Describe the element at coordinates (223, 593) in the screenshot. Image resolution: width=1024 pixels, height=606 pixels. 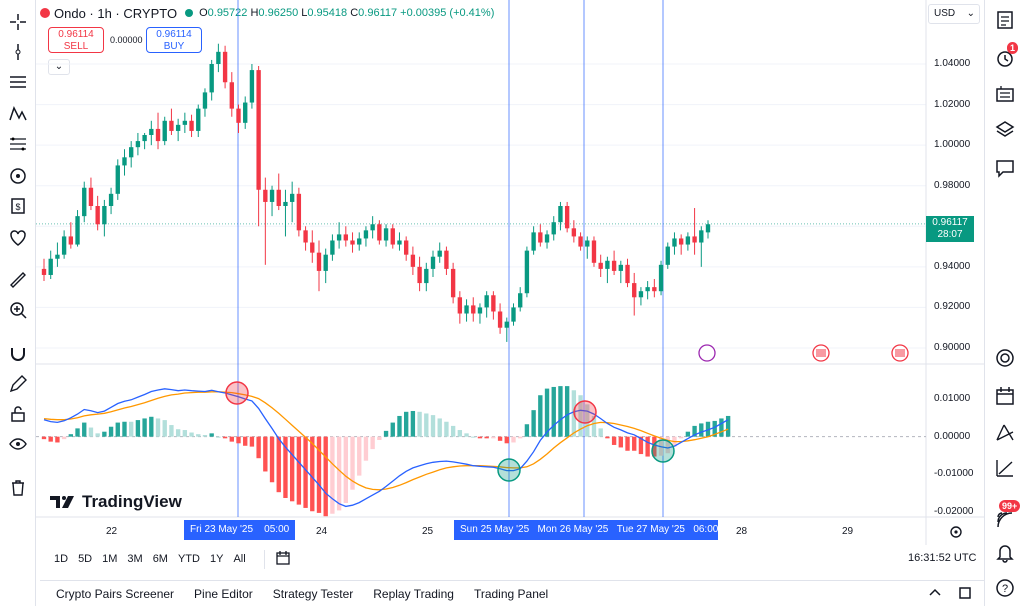
I see `tab-pine-editor: Pine Editor` at that location.